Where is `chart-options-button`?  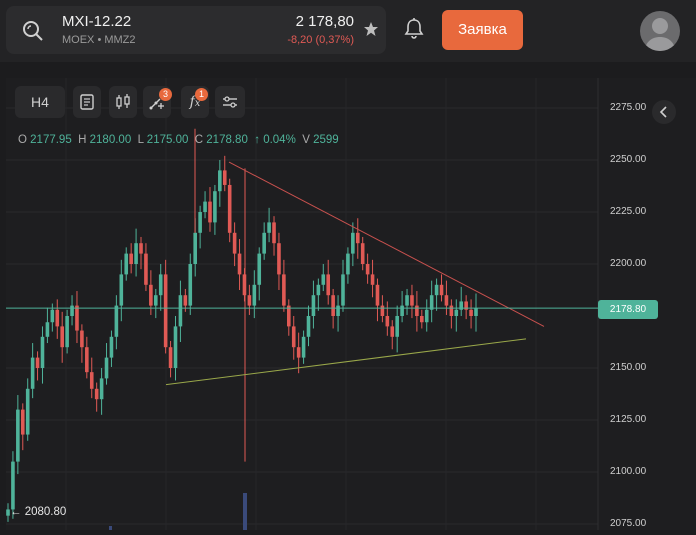 chart-options-button is located at coordinates (230, 102).